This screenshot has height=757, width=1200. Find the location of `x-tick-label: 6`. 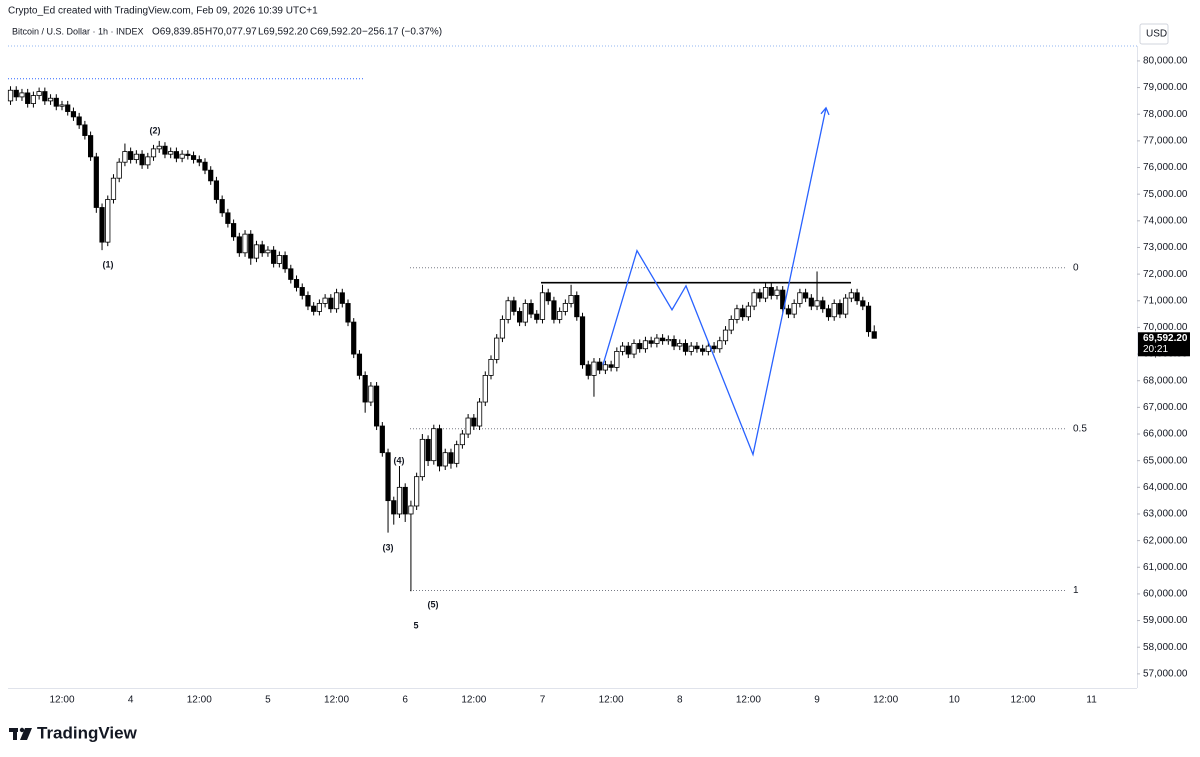

x-tick-label: 6 is located at coordinates (405, 700).